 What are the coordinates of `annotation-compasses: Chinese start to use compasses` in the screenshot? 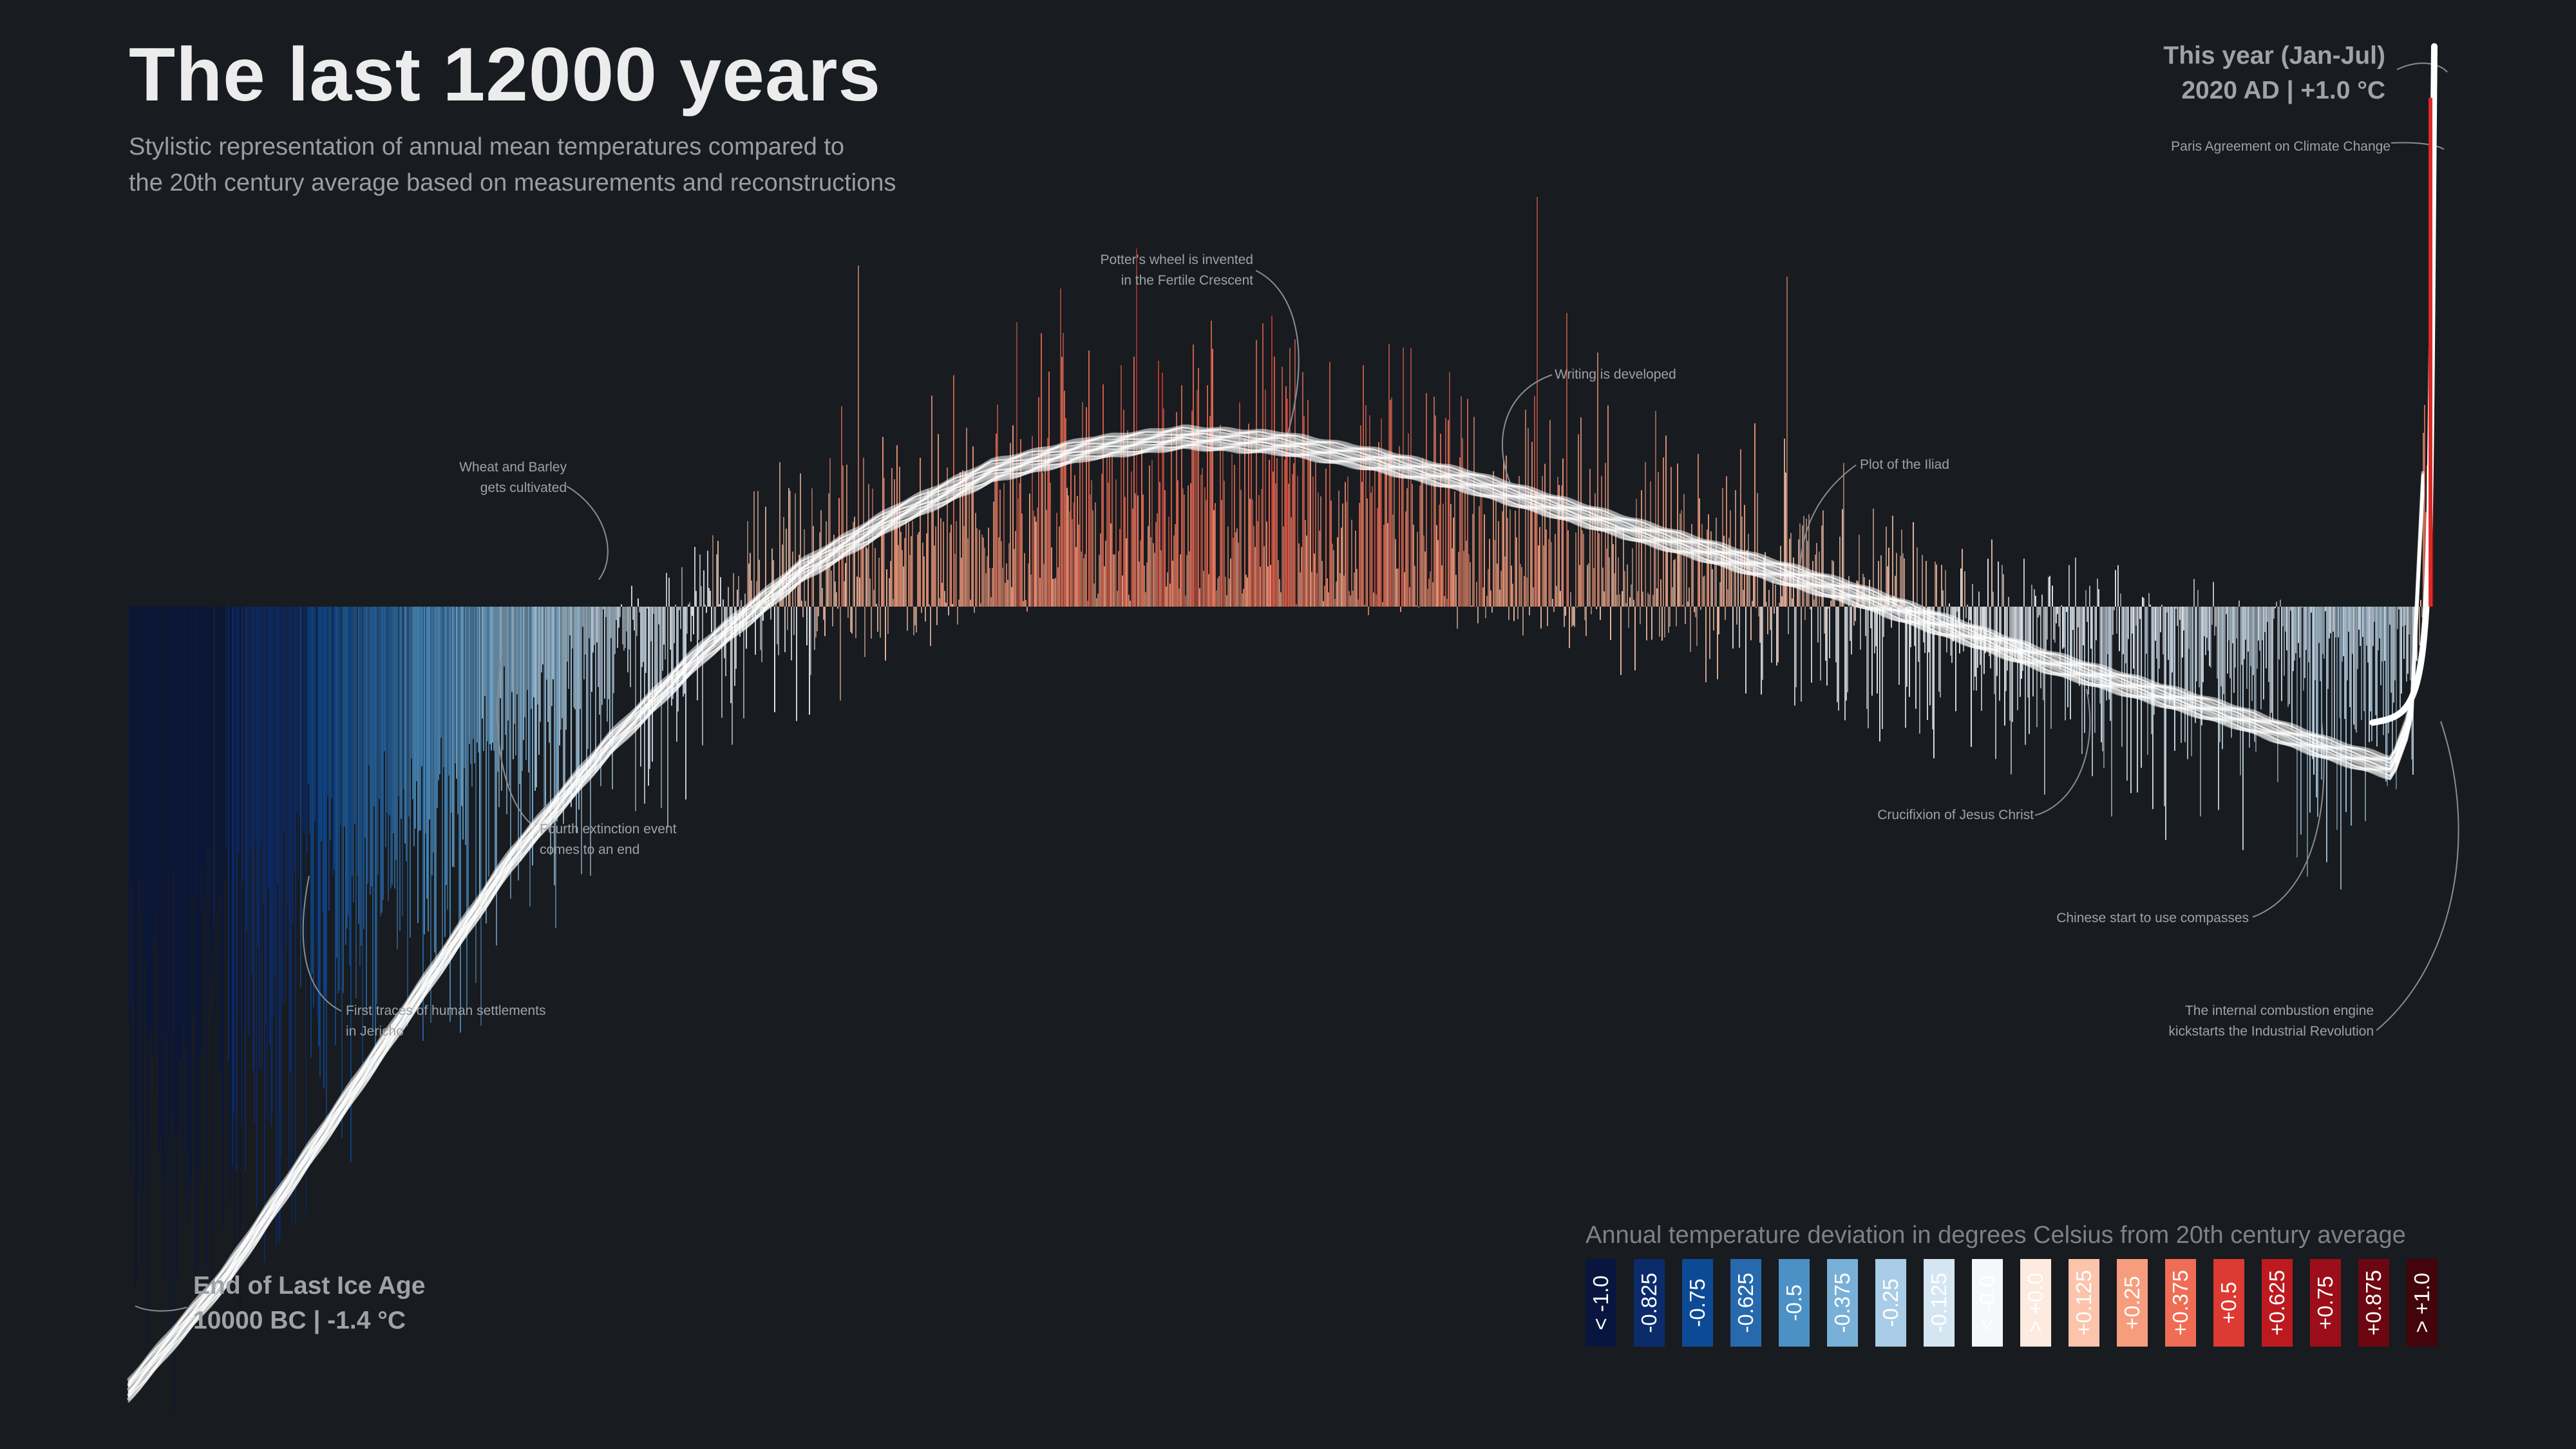 It's located at (2152, 918).